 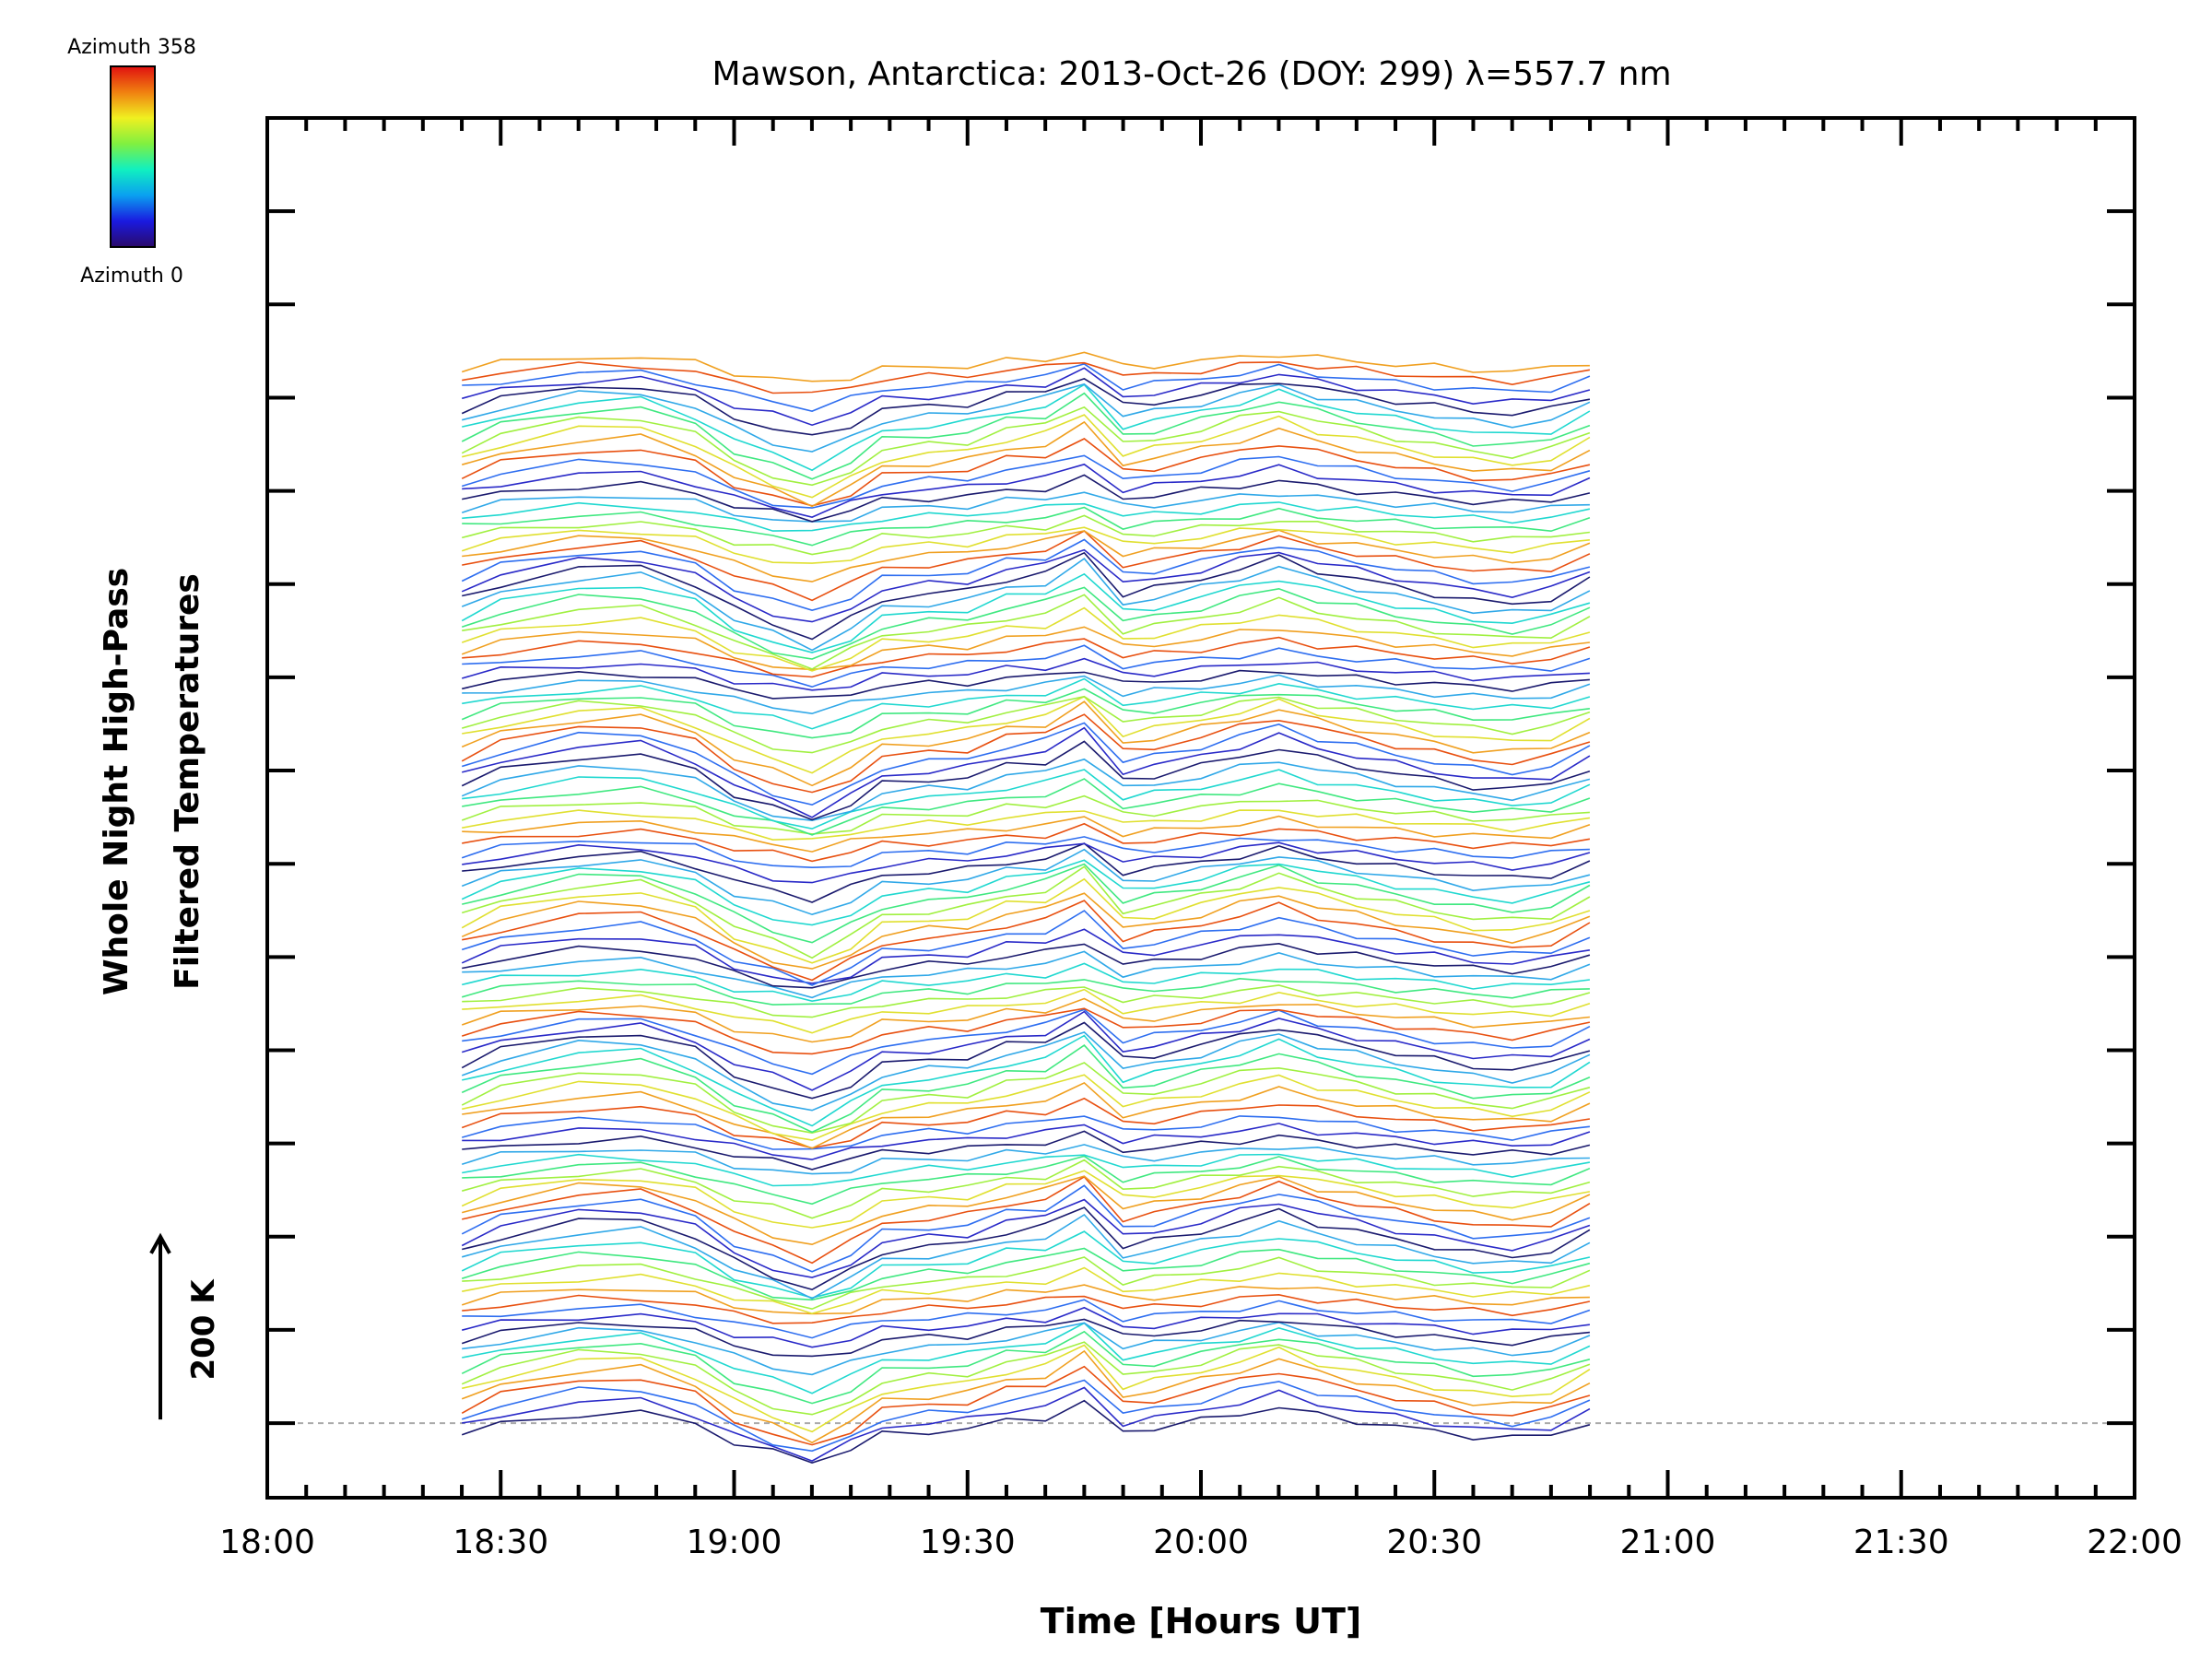 I want to click on x-tick-label: 18:30, so click(x=500, y=1542).